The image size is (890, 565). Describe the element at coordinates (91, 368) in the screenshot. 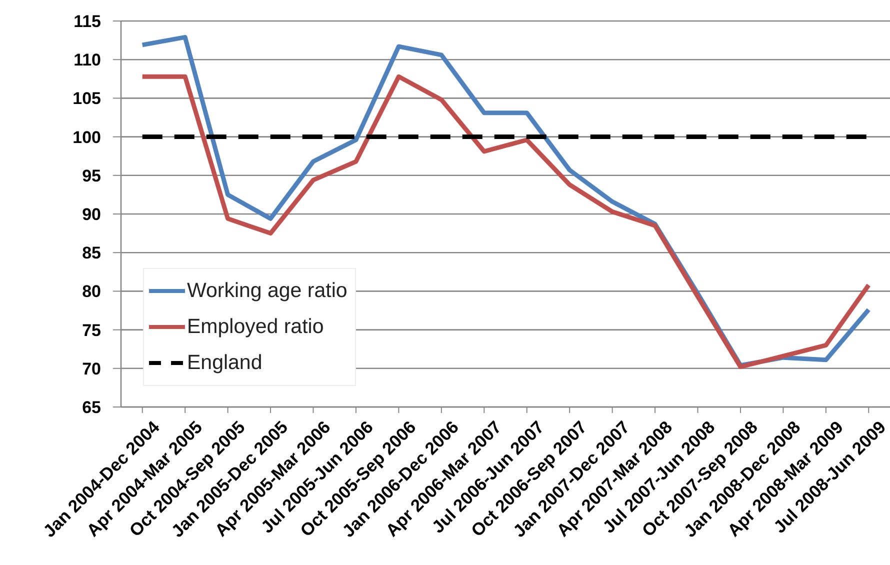

I see `y-tick-label: 70` at that location.